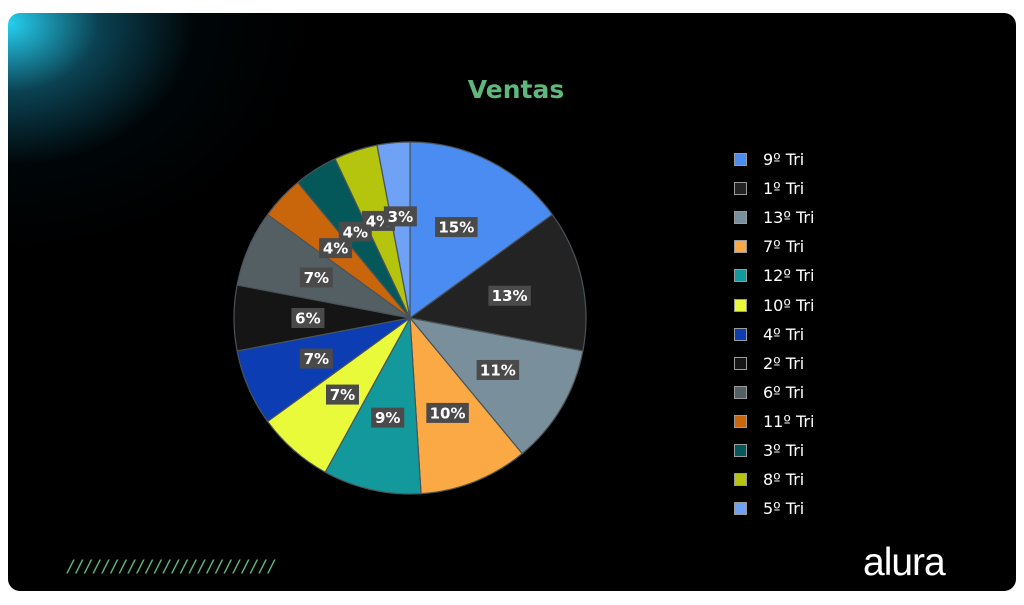 This screenshot has height=605, width=1024. Describe the element at coordinates (784, 509) in the screenshot. I see `legend-label: 5º Tri` at that location.